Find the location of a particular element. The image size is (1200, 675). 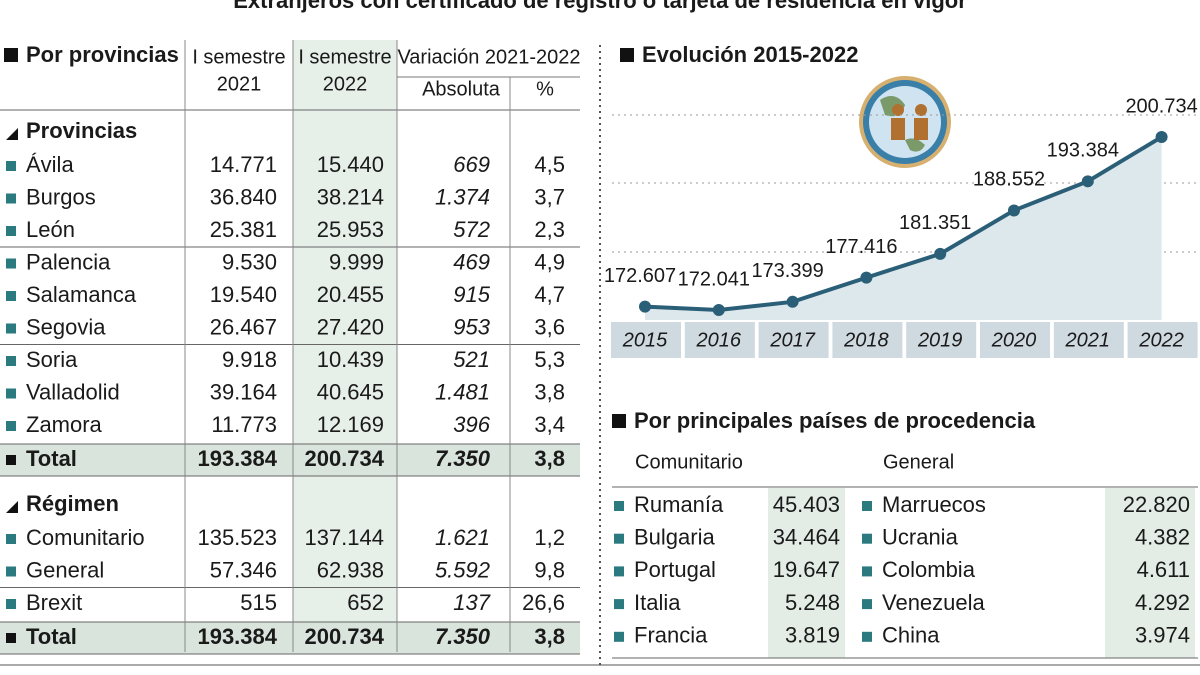

x-tick-label: 2020 is located at coordinates (1014, 340).